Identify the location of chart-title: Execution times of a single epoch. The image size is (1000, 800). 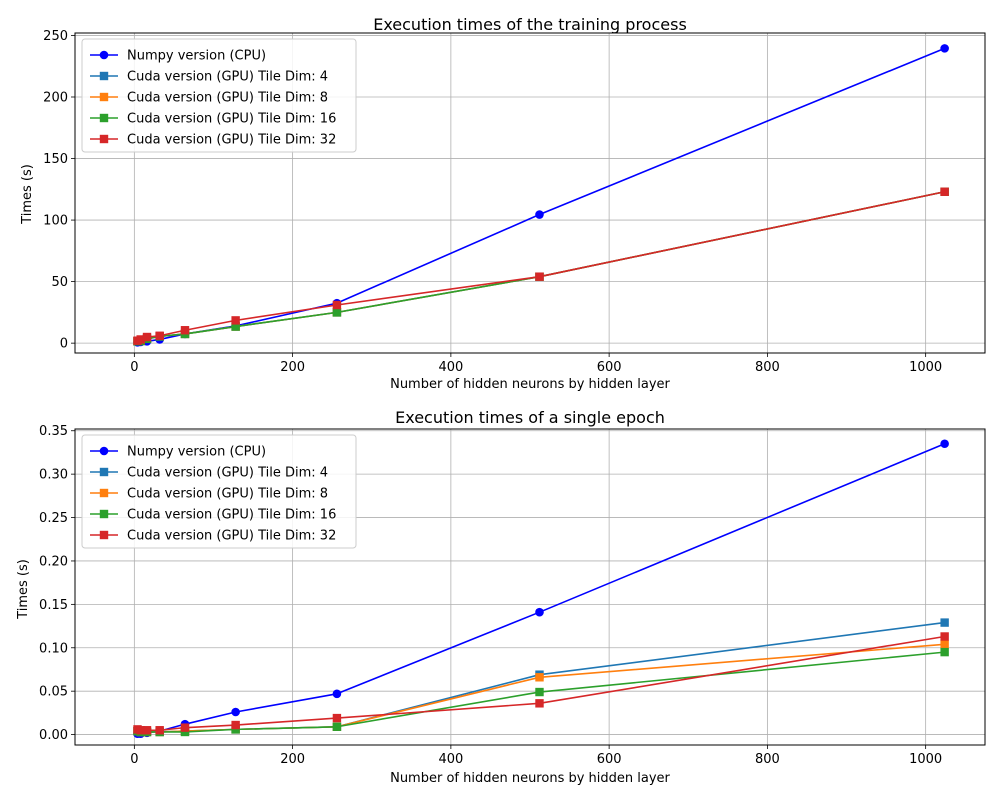
(530, 417).